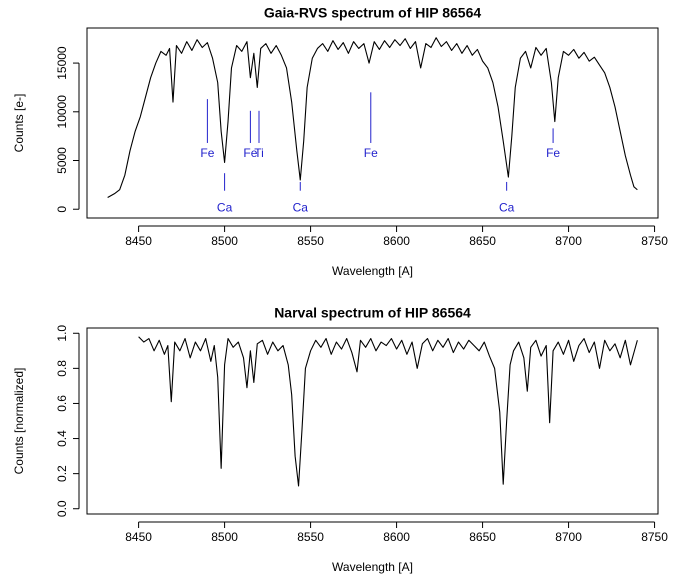 This screenshot has height=578, width=688. Describe the element at coordinates (62, 209) in the screenshot. I see `y-tick-label: 0` at that location.